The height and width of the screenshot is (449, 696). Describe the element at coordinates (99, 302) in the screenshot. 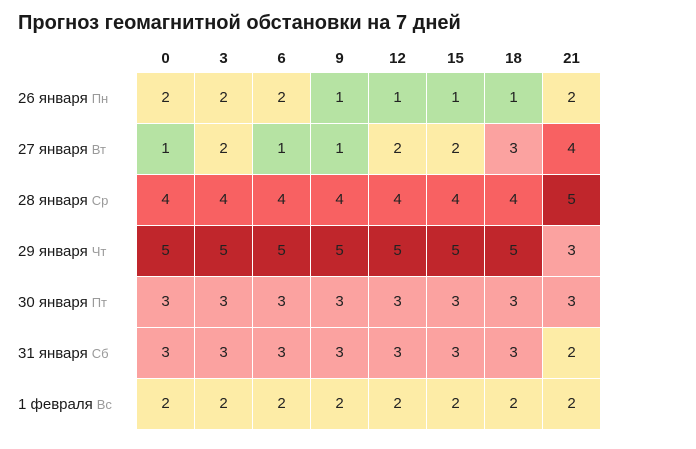

I see `weekday-text: Пт` at that location.